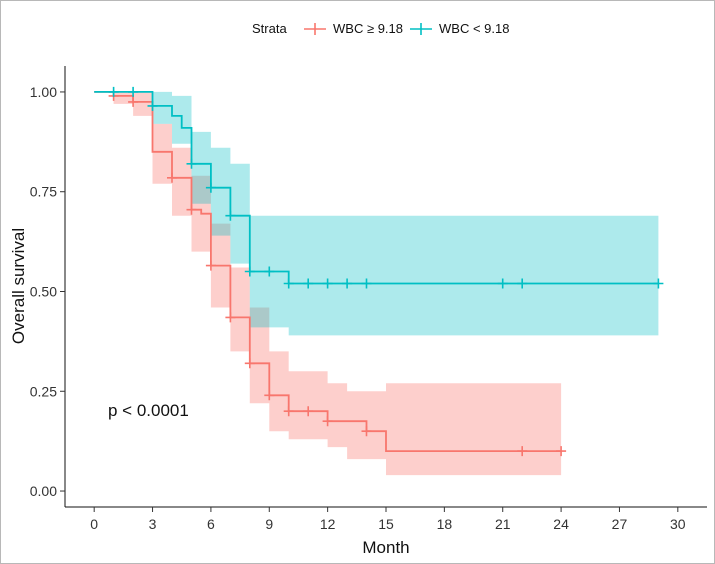 The height and width of the screenshot is (564, 715). I want to click on x-tick-label-2: 6, so click(211, 524).